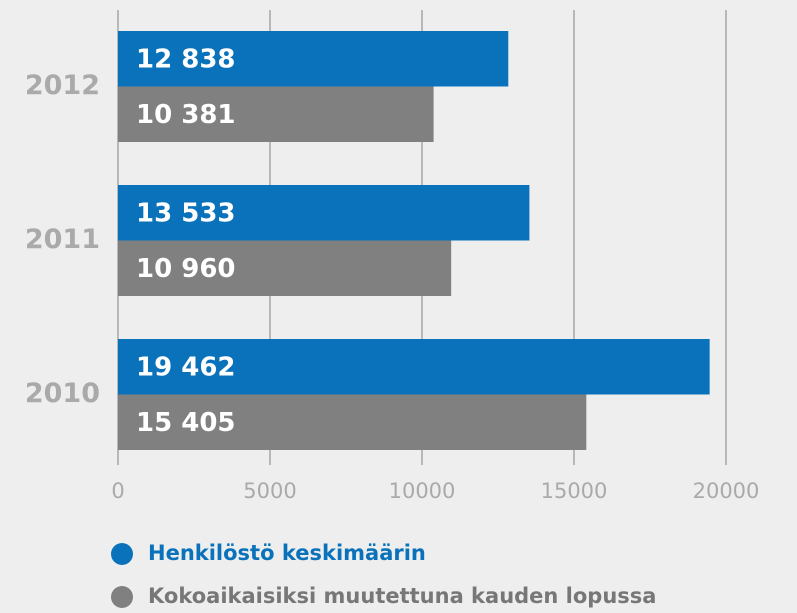 This screenshot has height=613, width=797. Describe the element at coordinates (62, 239) in the screenshot. I see `y-tick-label: 2011` at that location.